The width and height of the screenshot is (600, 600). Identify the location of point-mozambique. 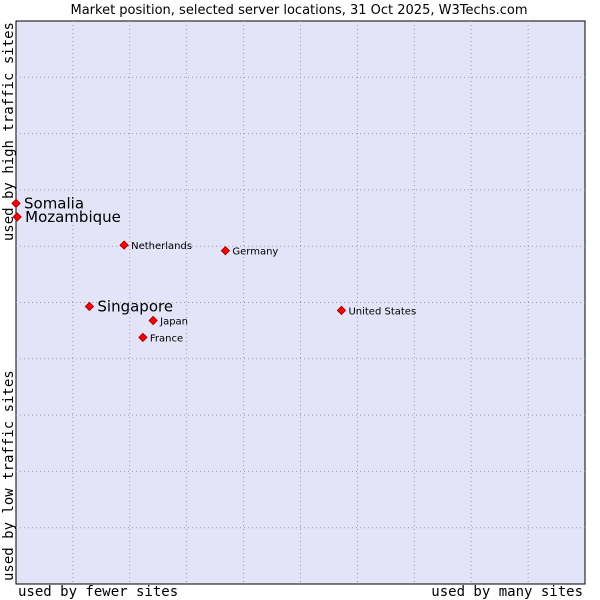
(17, 217).